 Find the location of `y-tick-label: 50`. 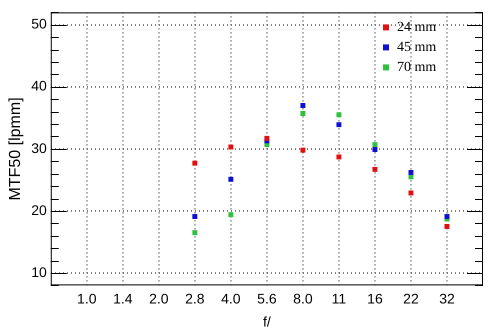

y-tick-label: 50 is located at coordinates (39, 24).